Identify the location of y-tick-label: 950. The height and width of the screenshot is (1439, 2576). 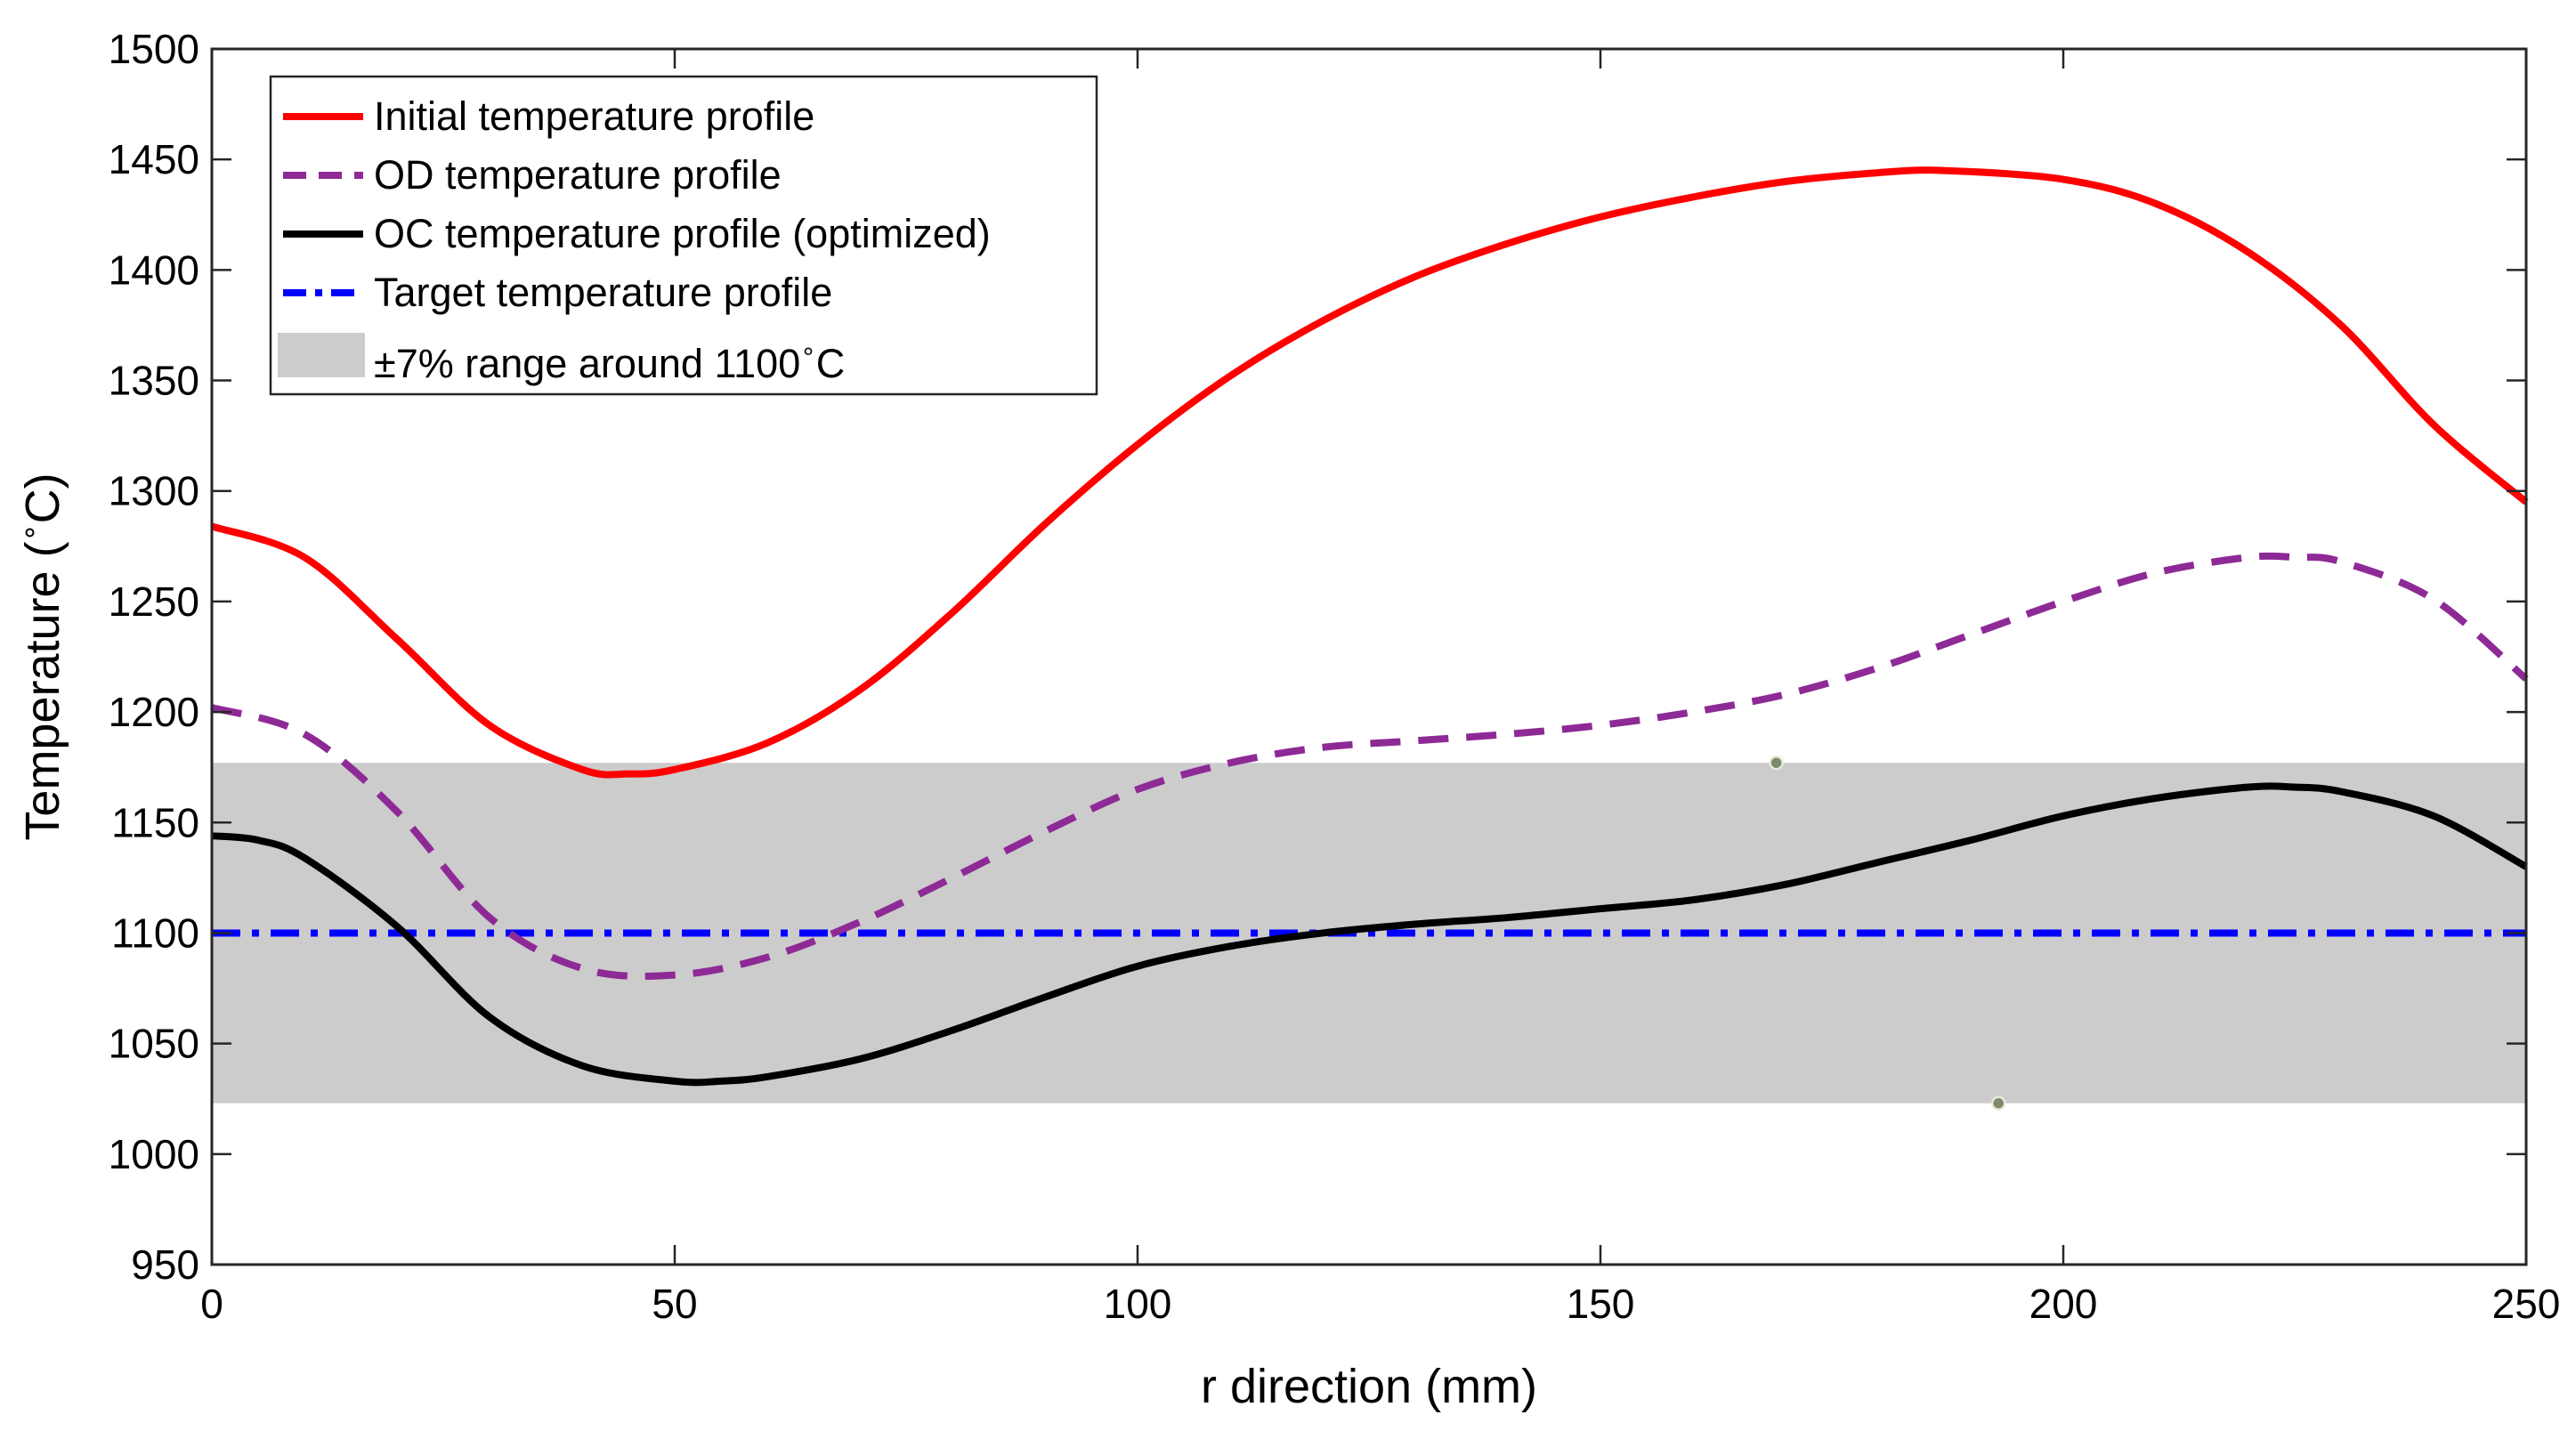
(165, 1264).